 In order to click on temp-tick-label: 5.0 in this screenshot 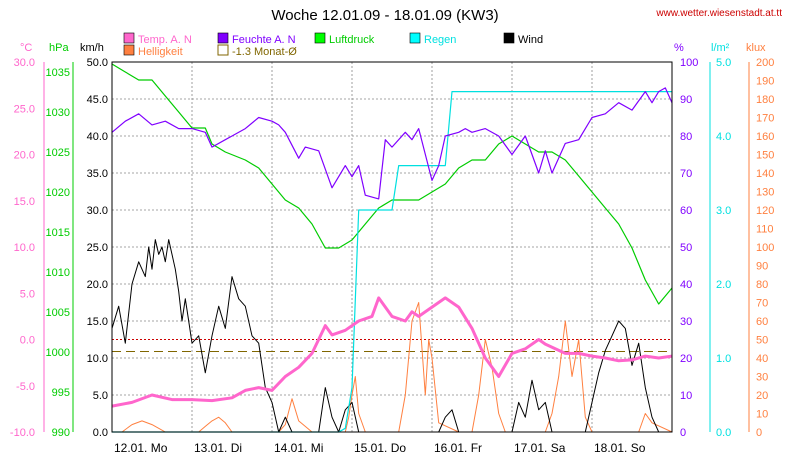, I will do `click(27, 294)`.